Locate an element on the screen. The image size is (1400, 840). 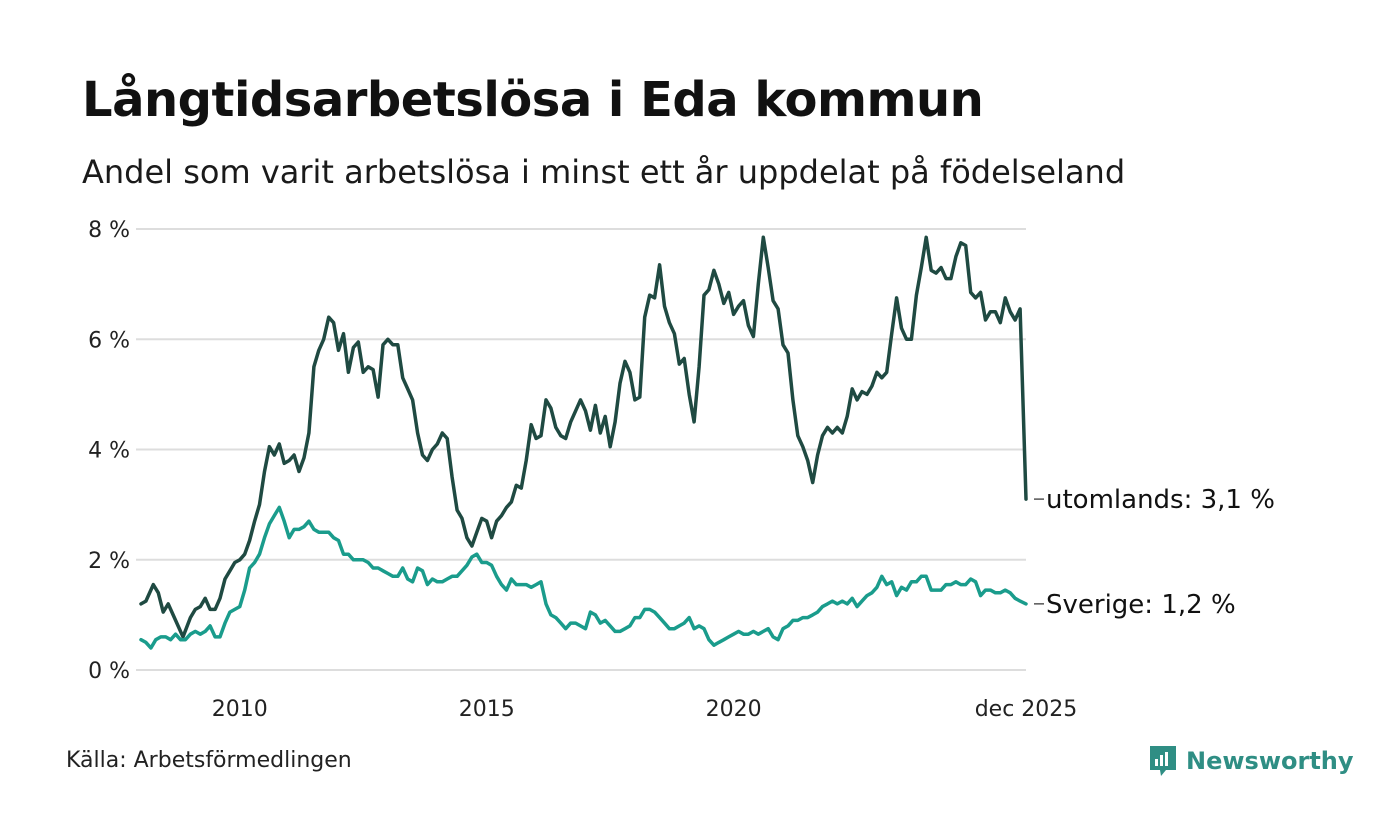
x-tick-label: 2020 is located at coordinates (734, 709).